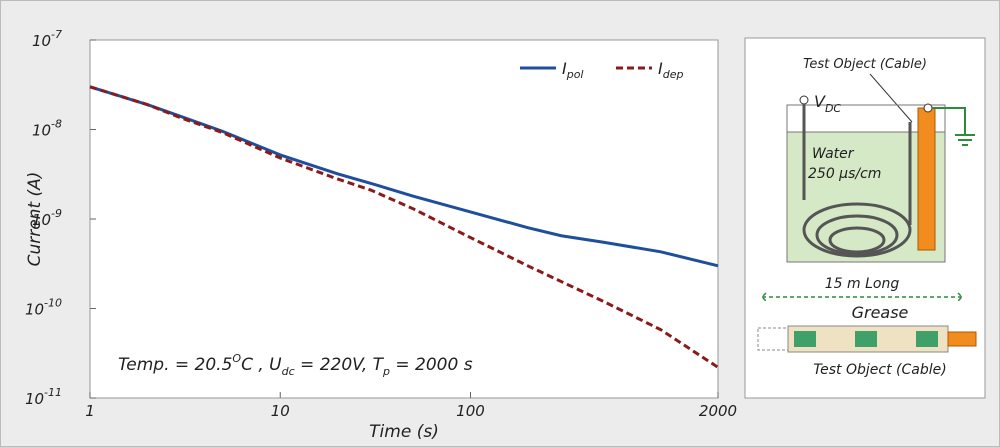  Describe the element at coordinates (891, 98) in the screenshot. I see `pointer` at that location.